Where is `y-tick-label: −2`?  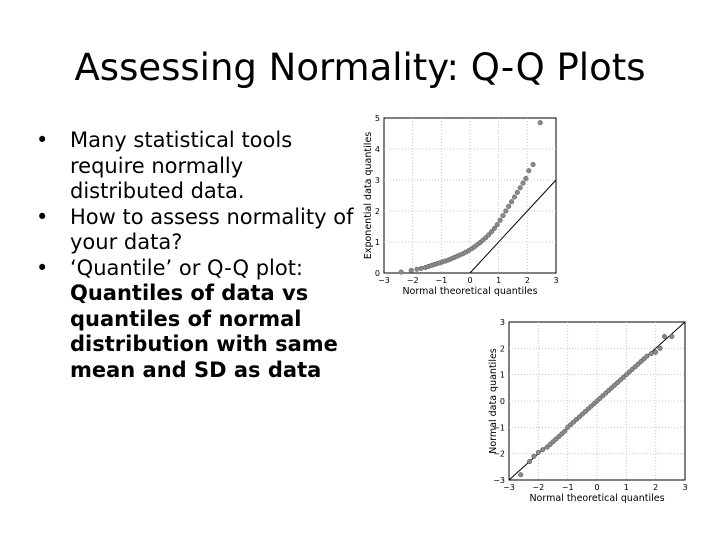 y-tick-label: −2 is located at coordinates (499, 454).